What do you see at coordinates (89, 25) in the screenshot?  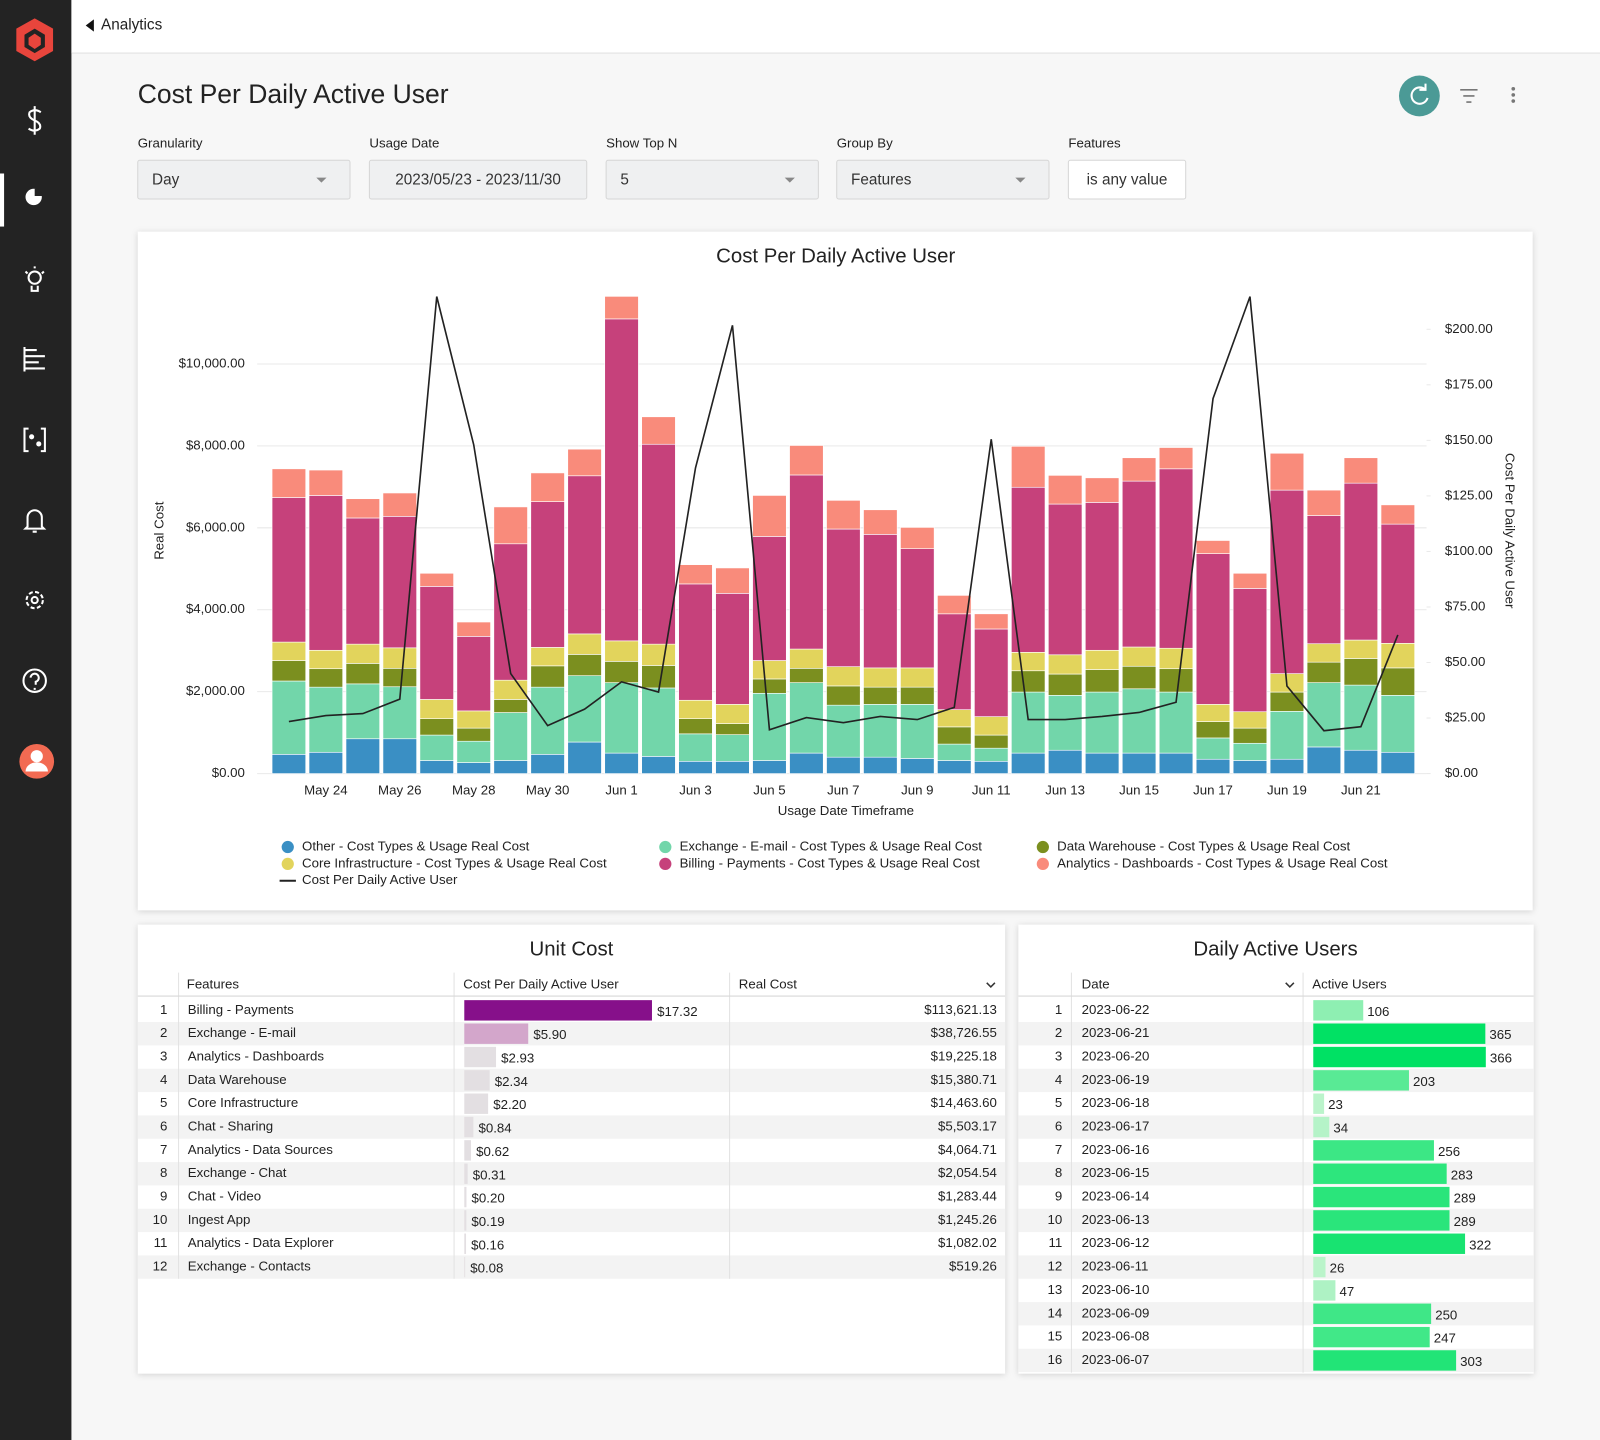 I see `back-arrow` at bounding box center [89, 25].